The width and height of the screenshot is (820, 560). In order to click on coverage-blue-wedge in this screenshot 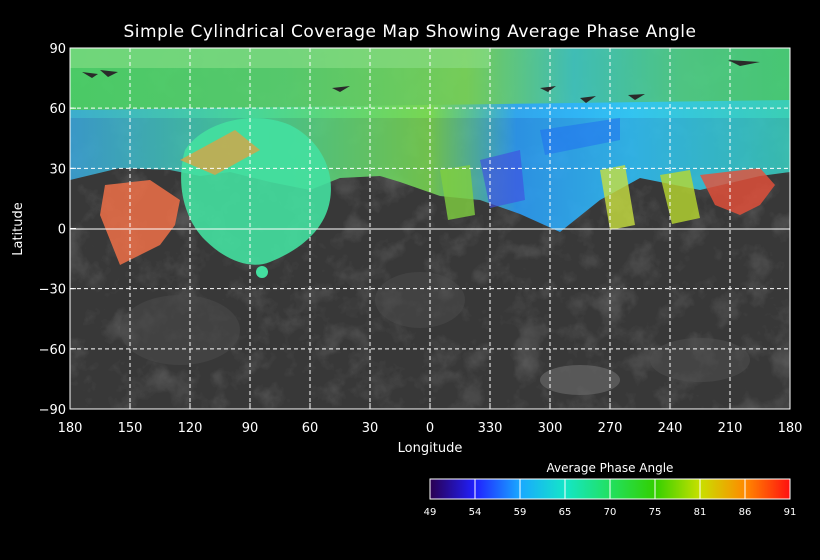, I will do `click(502, 179)`.